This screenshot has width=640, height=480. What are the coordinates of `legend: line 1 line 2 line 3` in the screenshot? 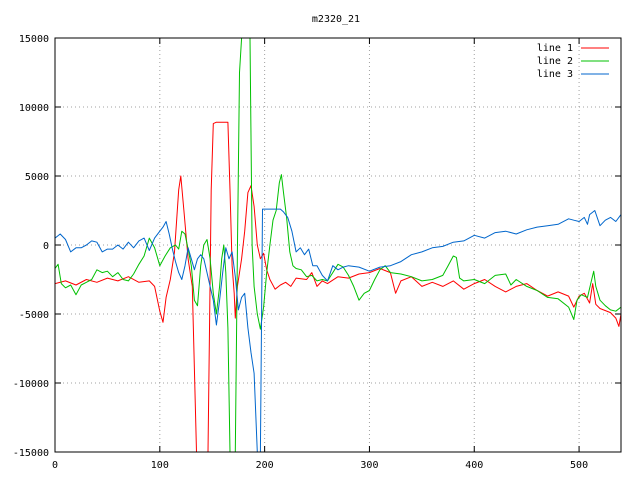 It's located at (573, 61).